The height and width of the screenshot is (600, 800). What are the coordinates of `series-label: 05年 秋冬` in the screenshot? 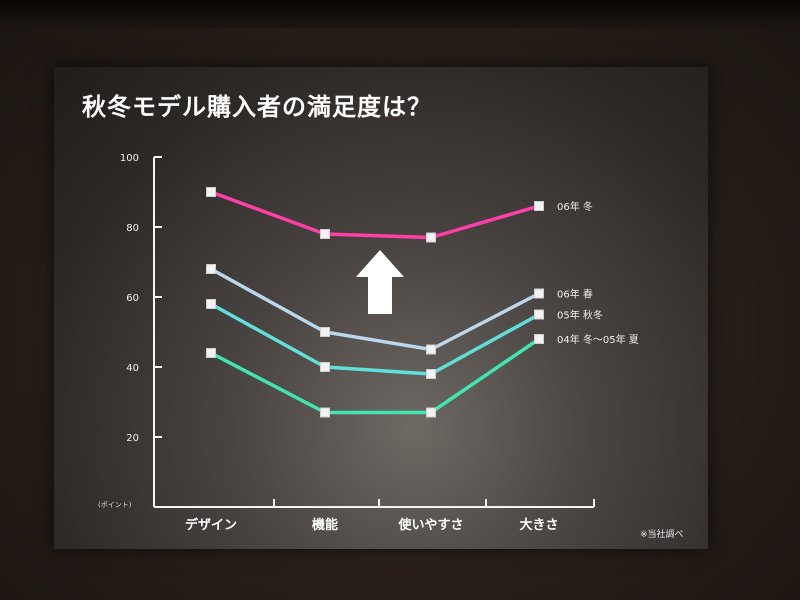 It's located at (580, 315).